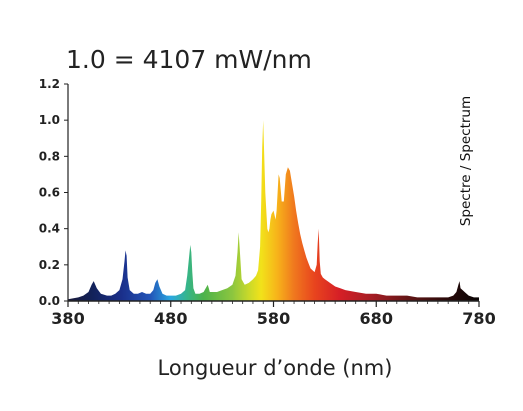  Describe the element at coordinates (49, 193) in the screenshot. I see `y-tick-label: 0.6` at that location.